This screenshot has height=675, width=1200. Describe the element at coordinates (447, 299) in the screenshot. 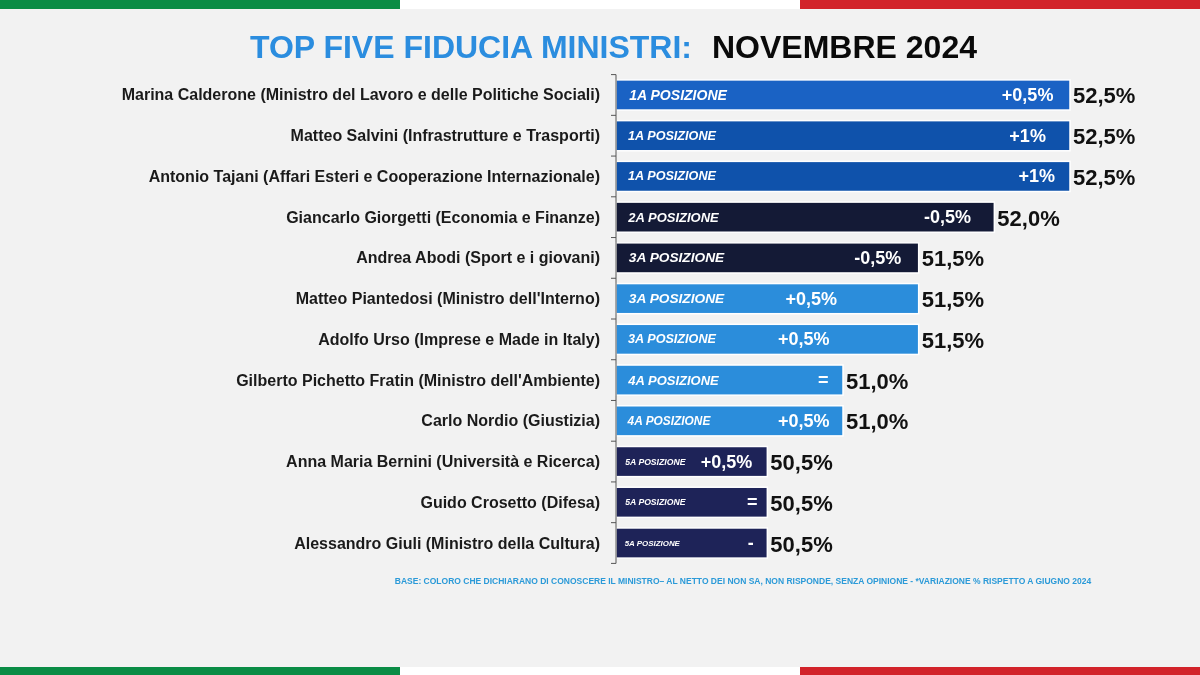

I see `y-tick-label: Matteo Piantedosi (Ministro dell'Interno)` at that location.